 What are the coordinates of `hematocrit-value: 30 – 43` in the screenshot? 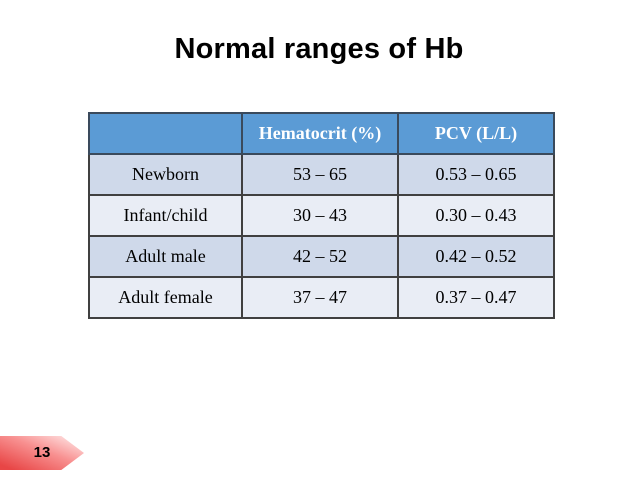 It's located at (320, 215).